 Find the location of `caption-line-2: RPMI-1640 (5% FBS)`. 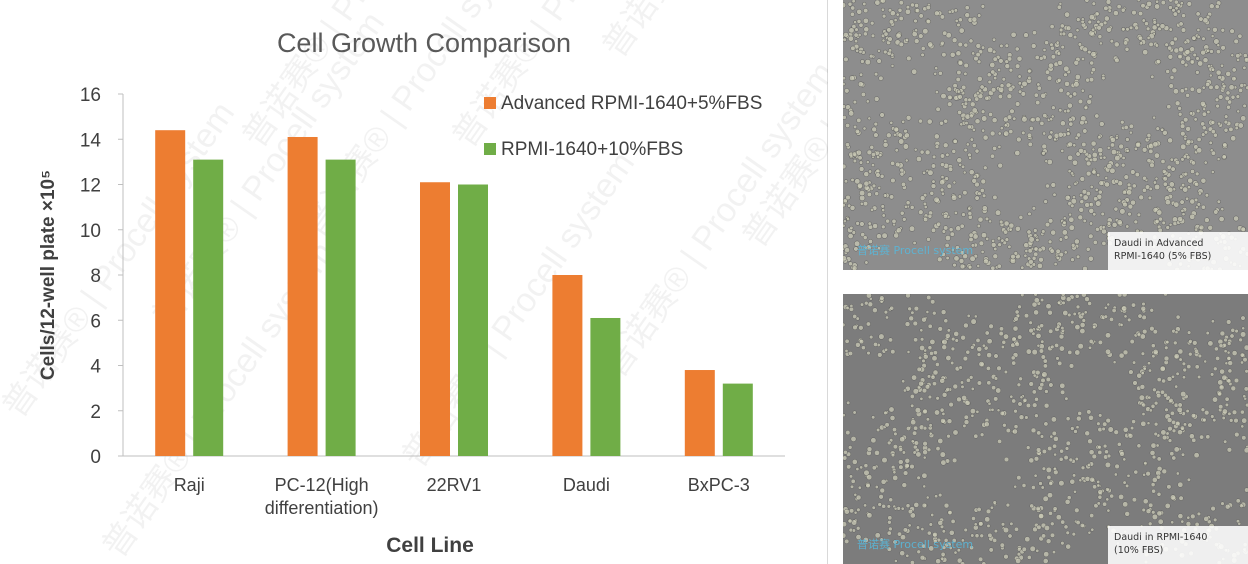

caption-line-2: RPMI-1640 (5% FBS) is located at coordinates (1163, 256).